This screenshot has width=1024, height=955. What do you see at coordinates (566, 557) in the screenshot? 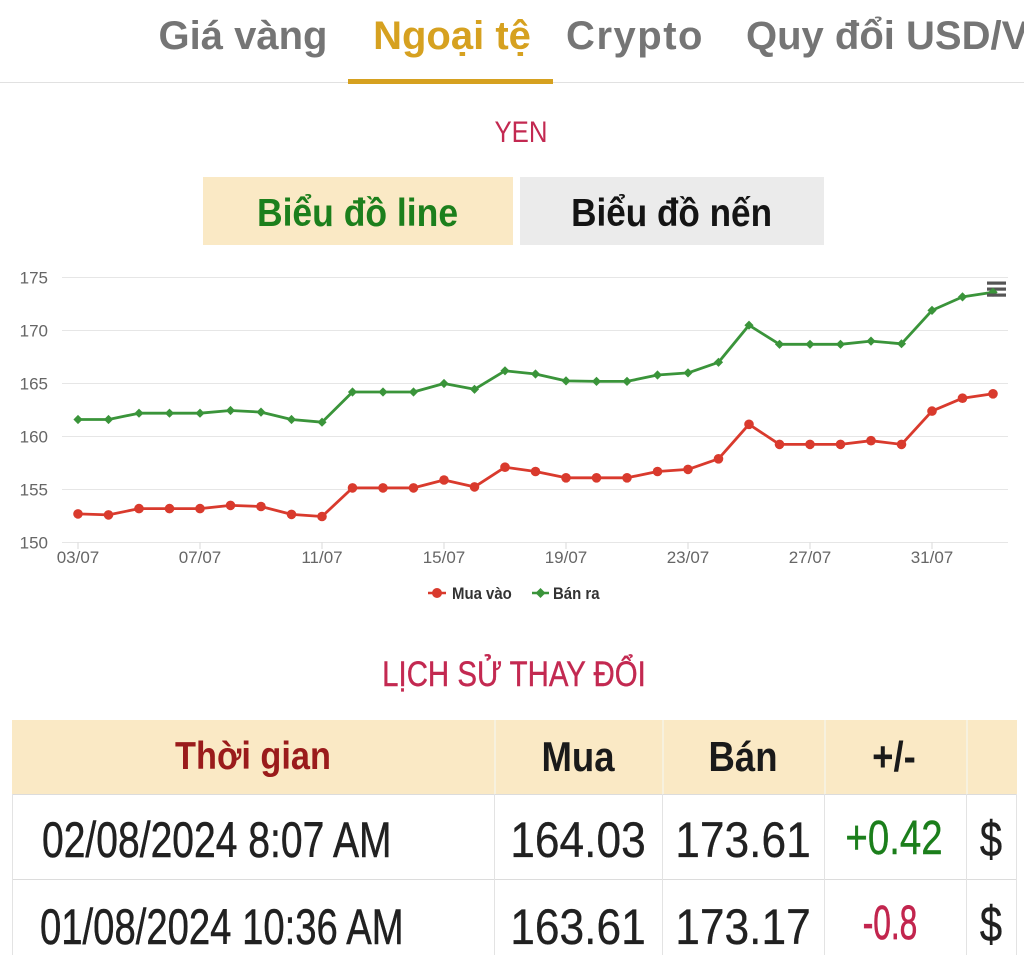
I see `svg-text: 19/07` at bounding box center [566, 557].